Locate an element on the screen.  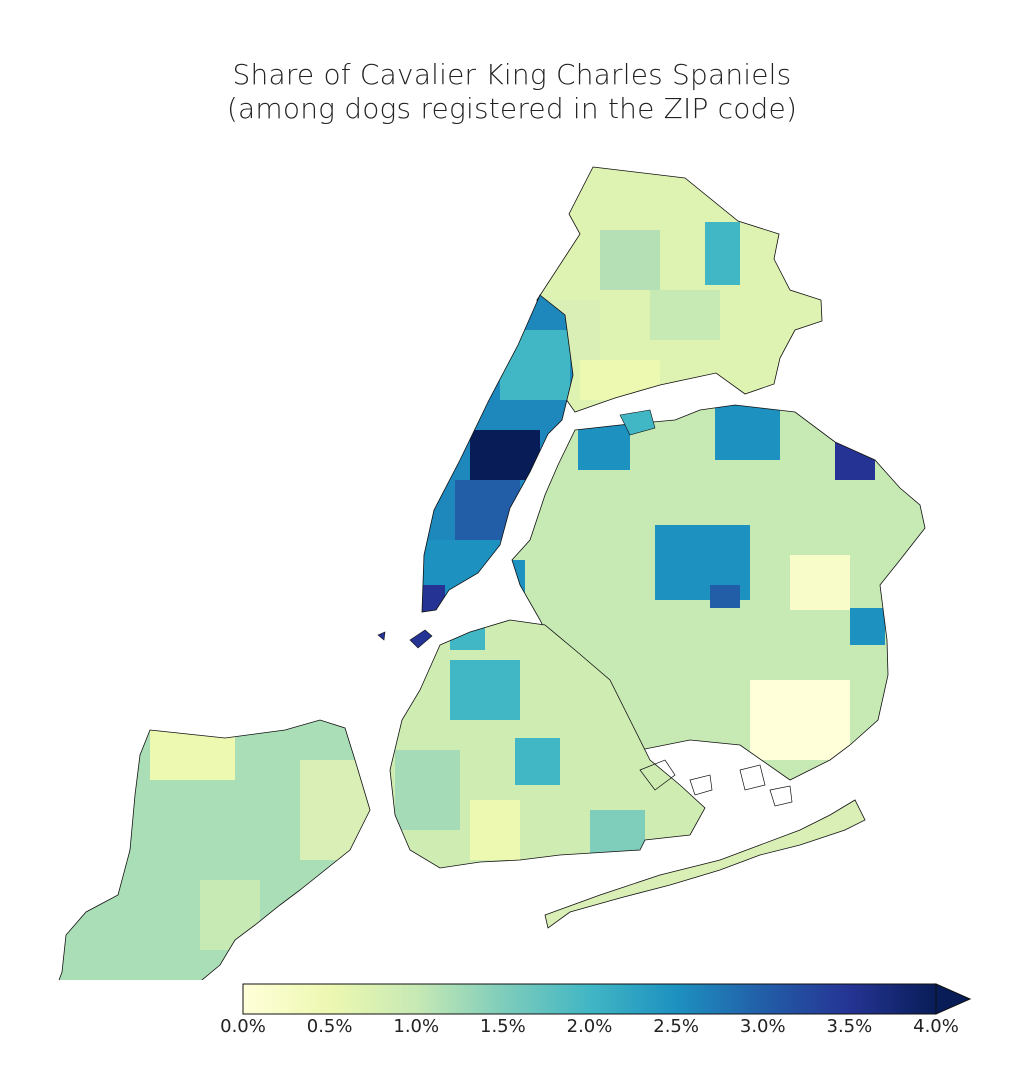
rockaway-peninsula is located at coordinates (705, 864).